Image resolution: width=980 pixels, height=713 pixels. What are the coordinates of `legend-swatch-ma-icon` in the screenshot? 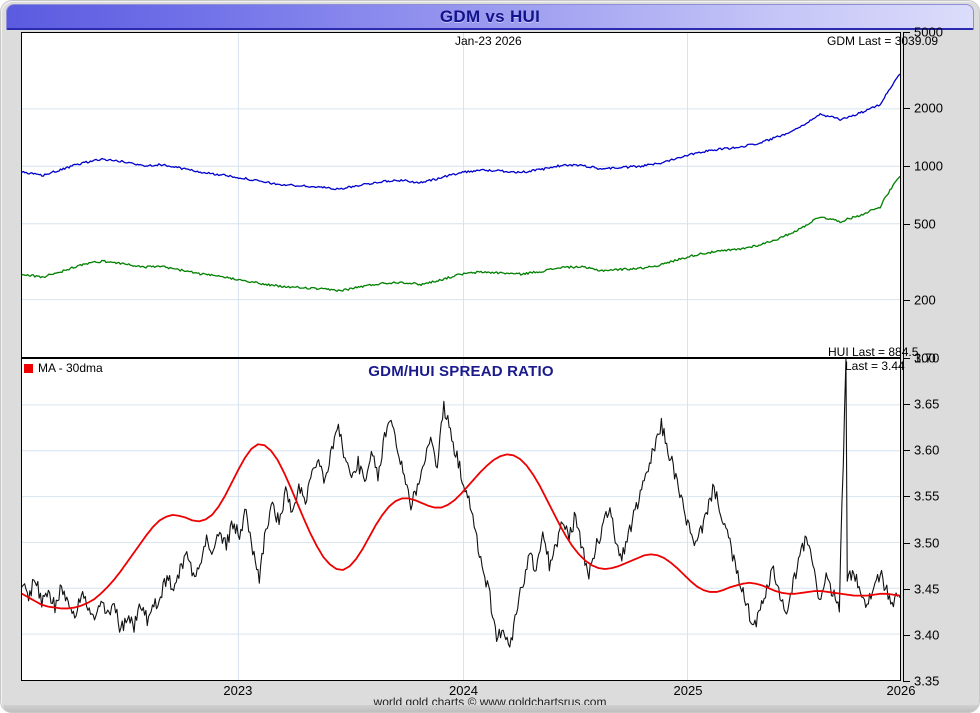 It's located at (28, 368).